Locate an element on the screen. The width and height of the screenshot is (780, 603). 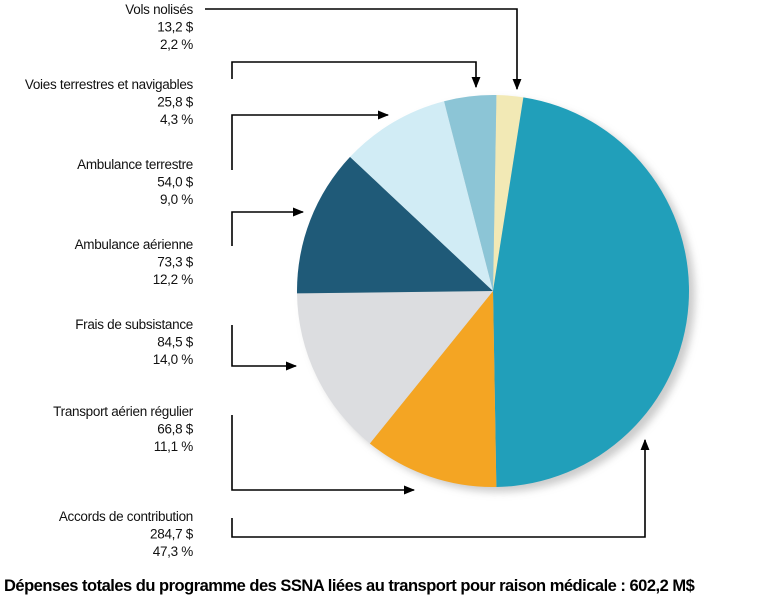
slice-label-value: 84,5 $ is located at coordinates (175, 342).